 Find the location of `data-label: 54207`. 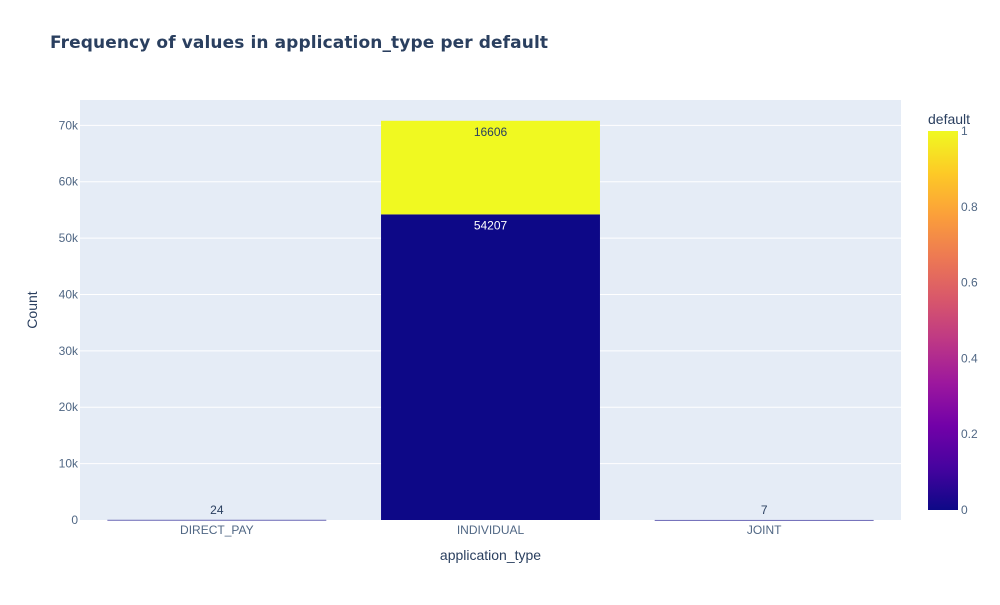

data-label: 54207 is located at coordinates (491, 225).